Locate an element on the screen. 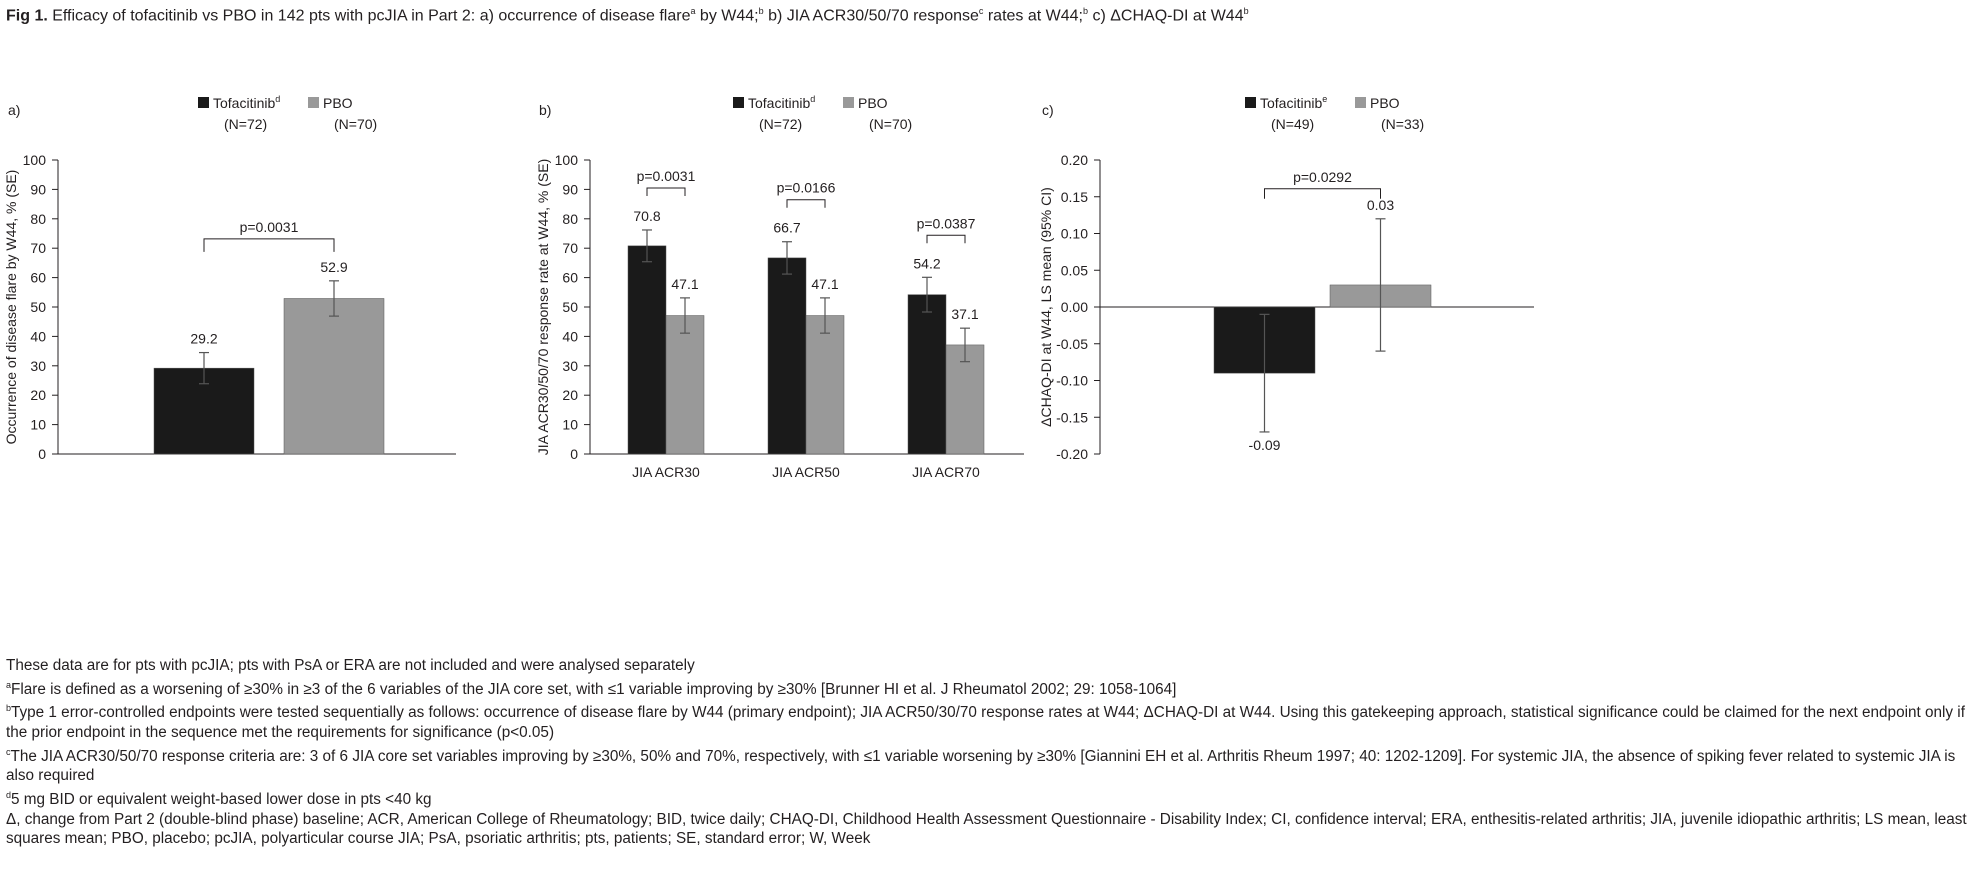 This screenshot has height=872, width=1983. panel-label: a) is located at coordinates (14, 110).